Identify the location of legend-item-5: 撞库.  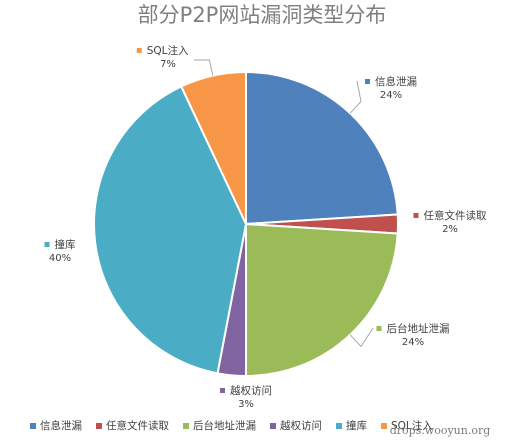
(351, 425).